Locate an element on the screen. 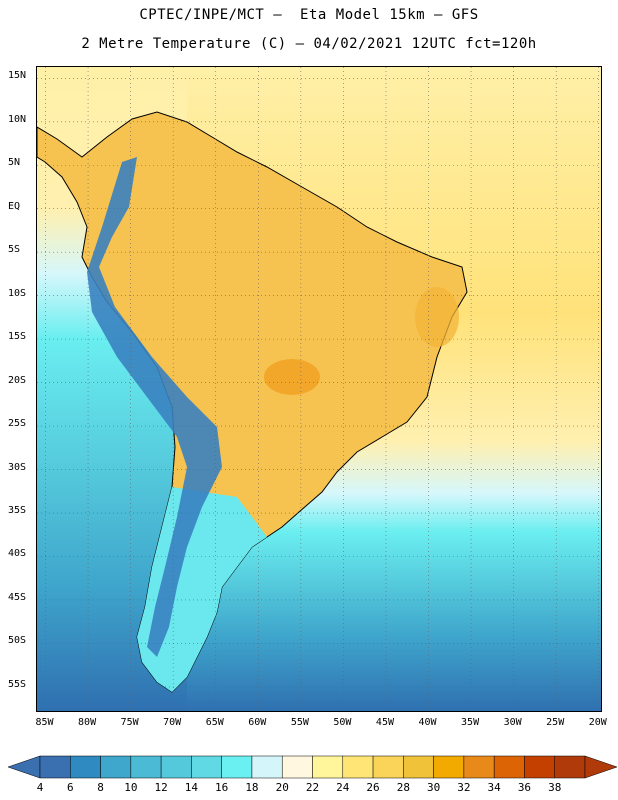 Image resolution: width=618 pixels, height=800 pixels. colorbar-level-label: 12 is located at coordinates (161, 787).